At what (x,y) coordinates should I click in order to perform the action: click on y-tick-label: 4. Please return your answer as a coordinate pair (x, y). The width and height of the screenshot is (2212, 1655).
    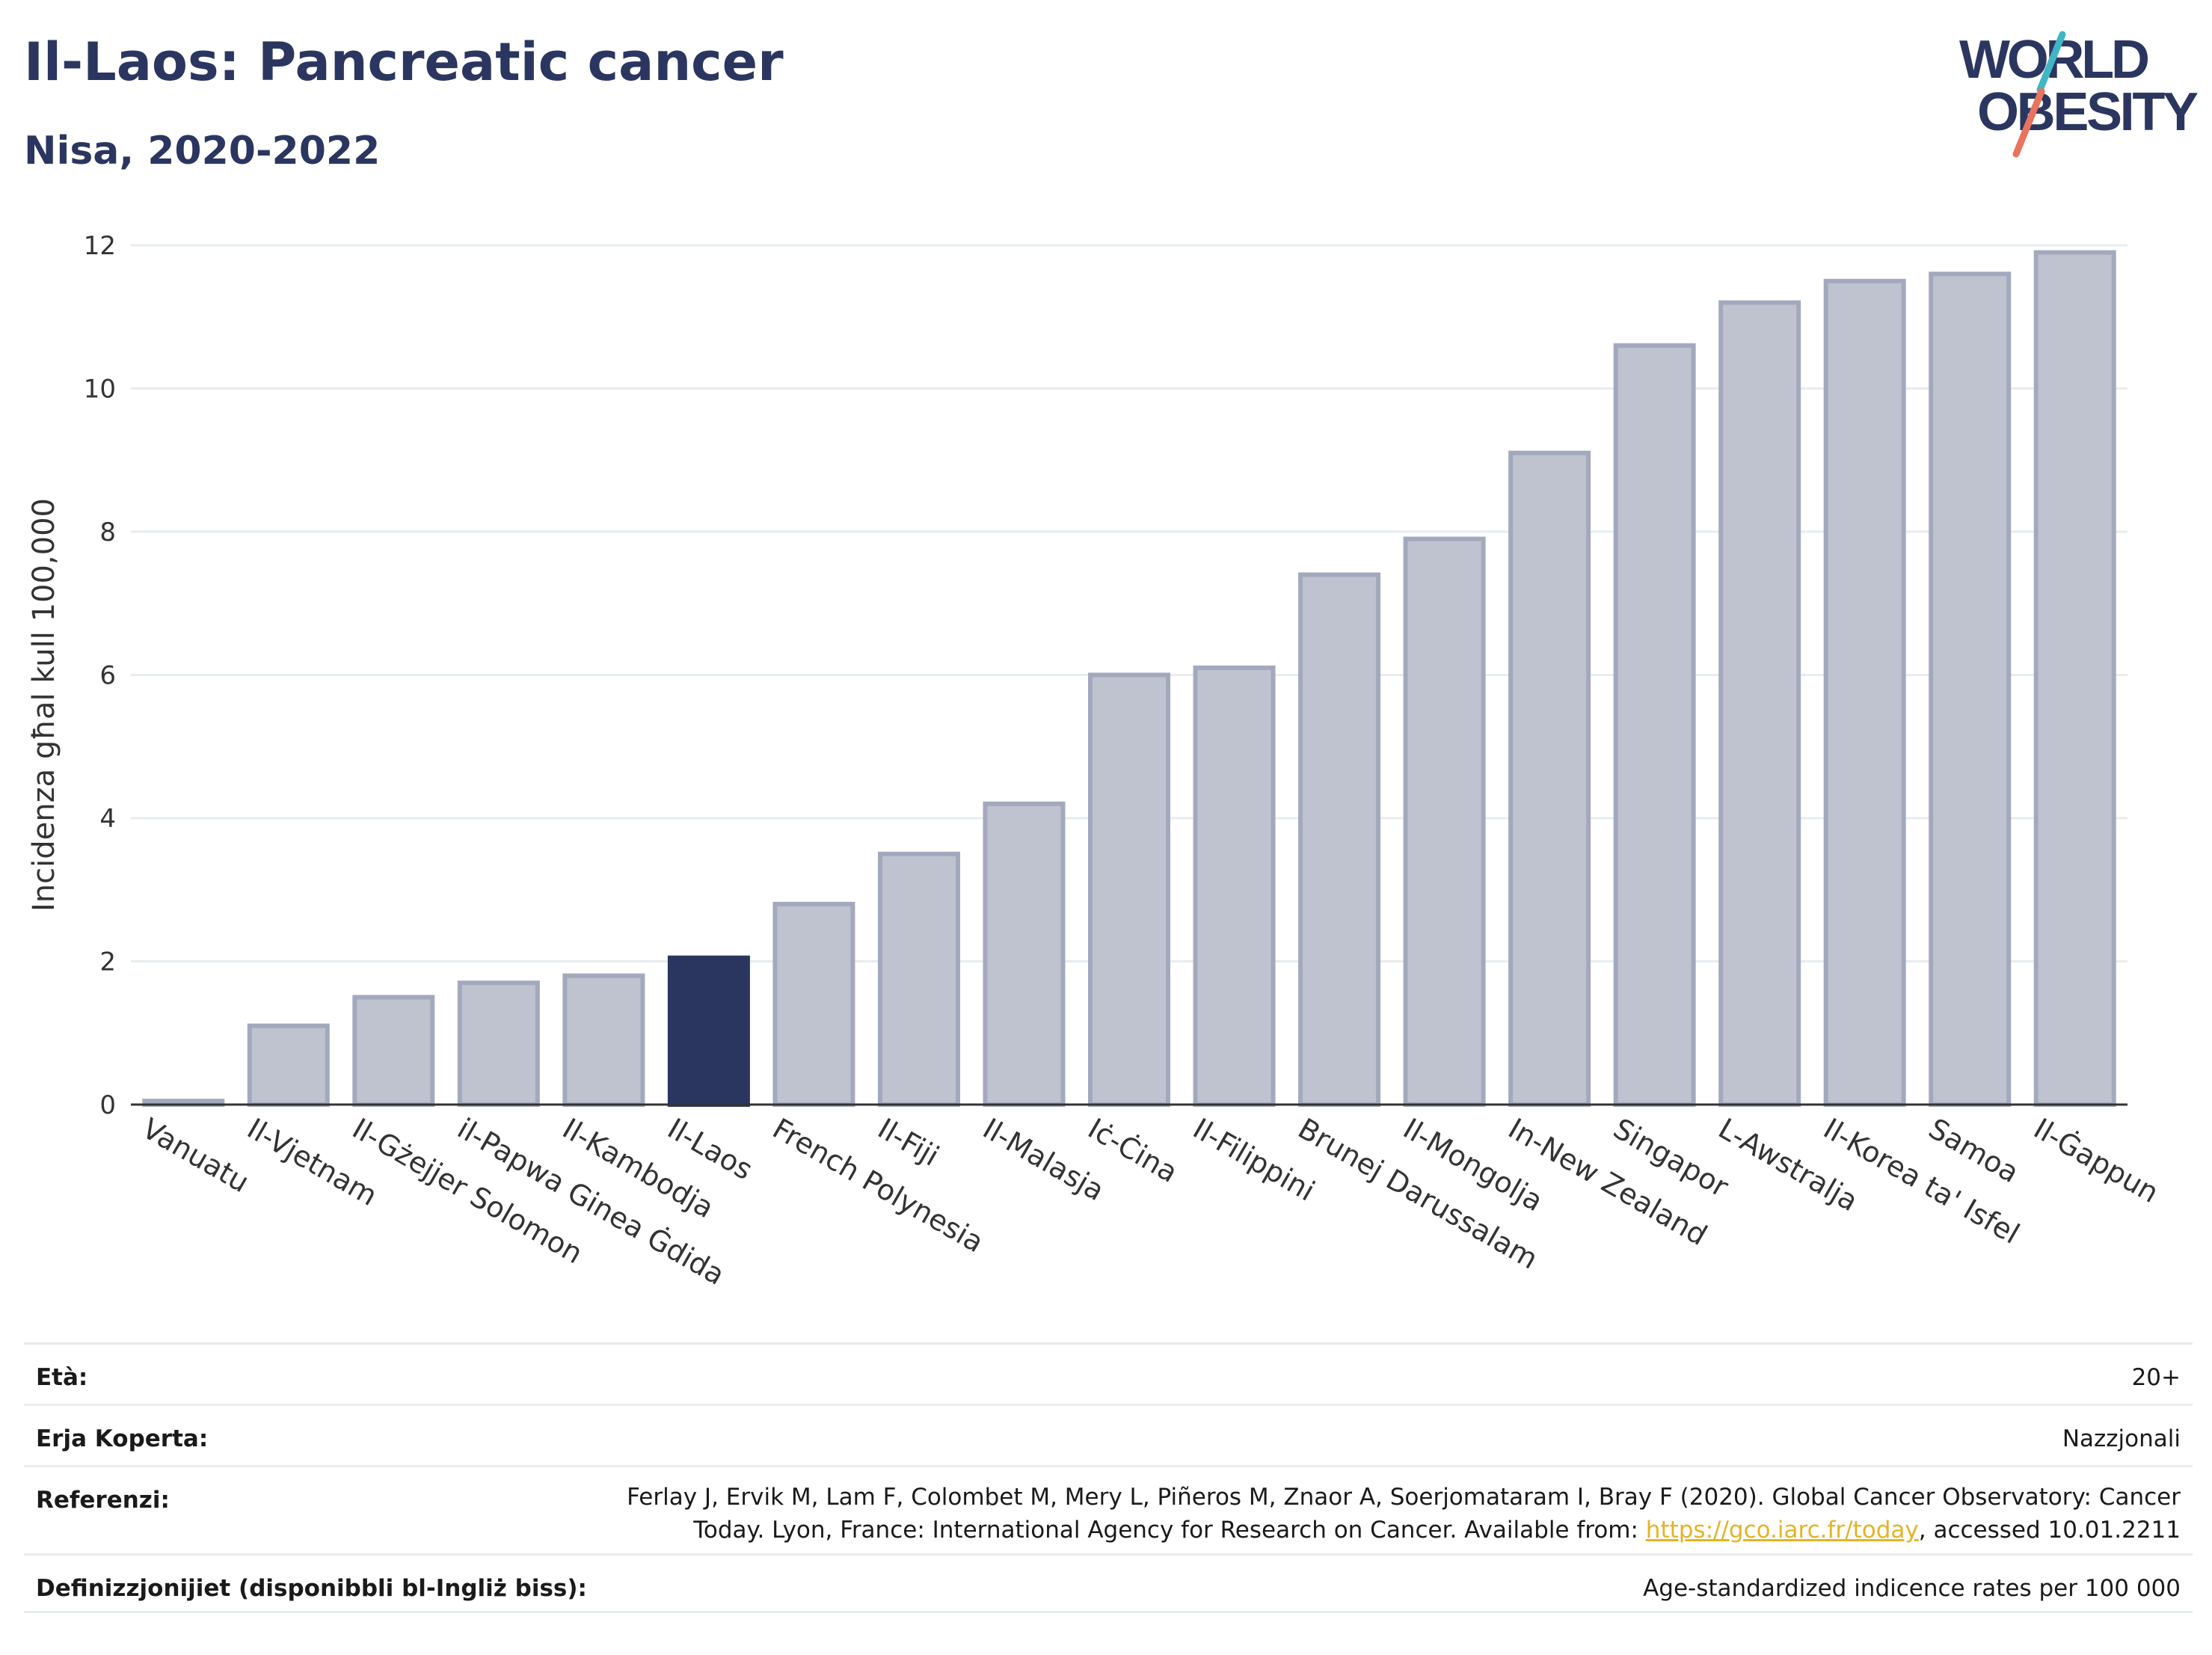
    Looking at the image, I should click on (107, 819).